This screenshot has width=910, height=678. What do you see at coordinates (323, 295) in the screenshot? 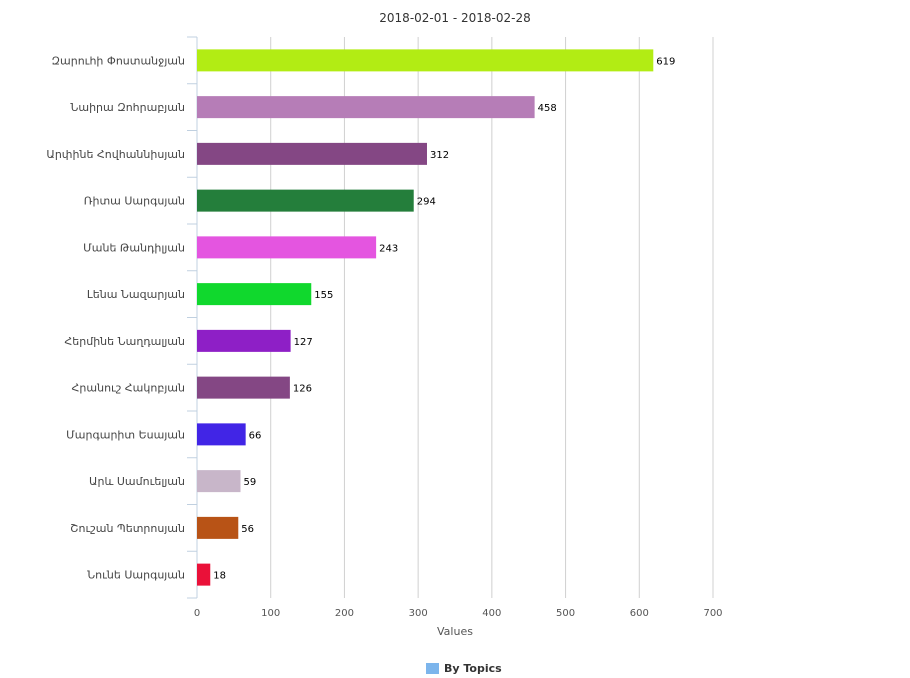
I see `data-label: 155` at bounding box center [323, 295].